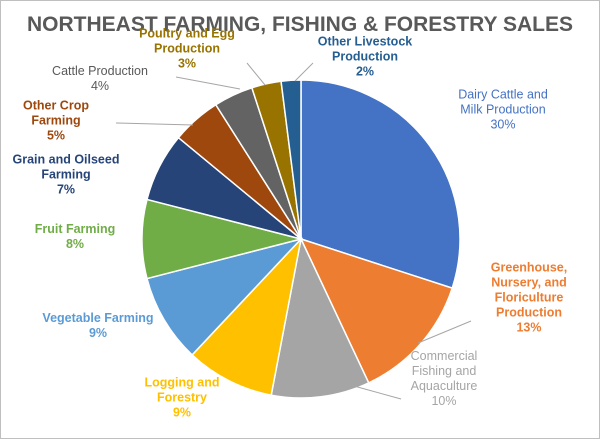 The image size is (600, 439). I want to click on data-label-text: Floriculture, so click(529, 298).